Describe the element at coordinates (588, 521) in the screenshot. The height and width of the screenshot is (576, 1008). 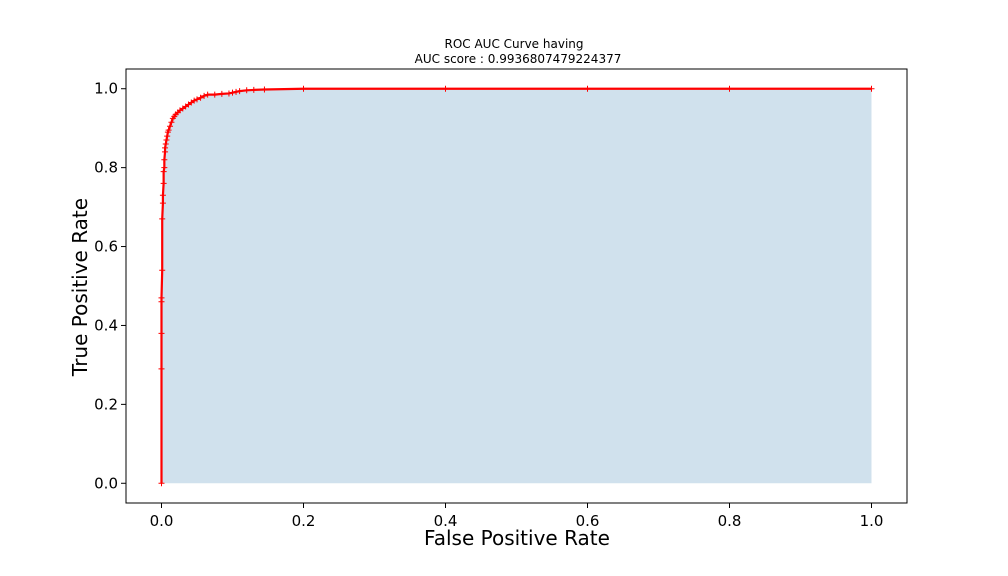
I see `x-tick-label: 0.6` at that location.